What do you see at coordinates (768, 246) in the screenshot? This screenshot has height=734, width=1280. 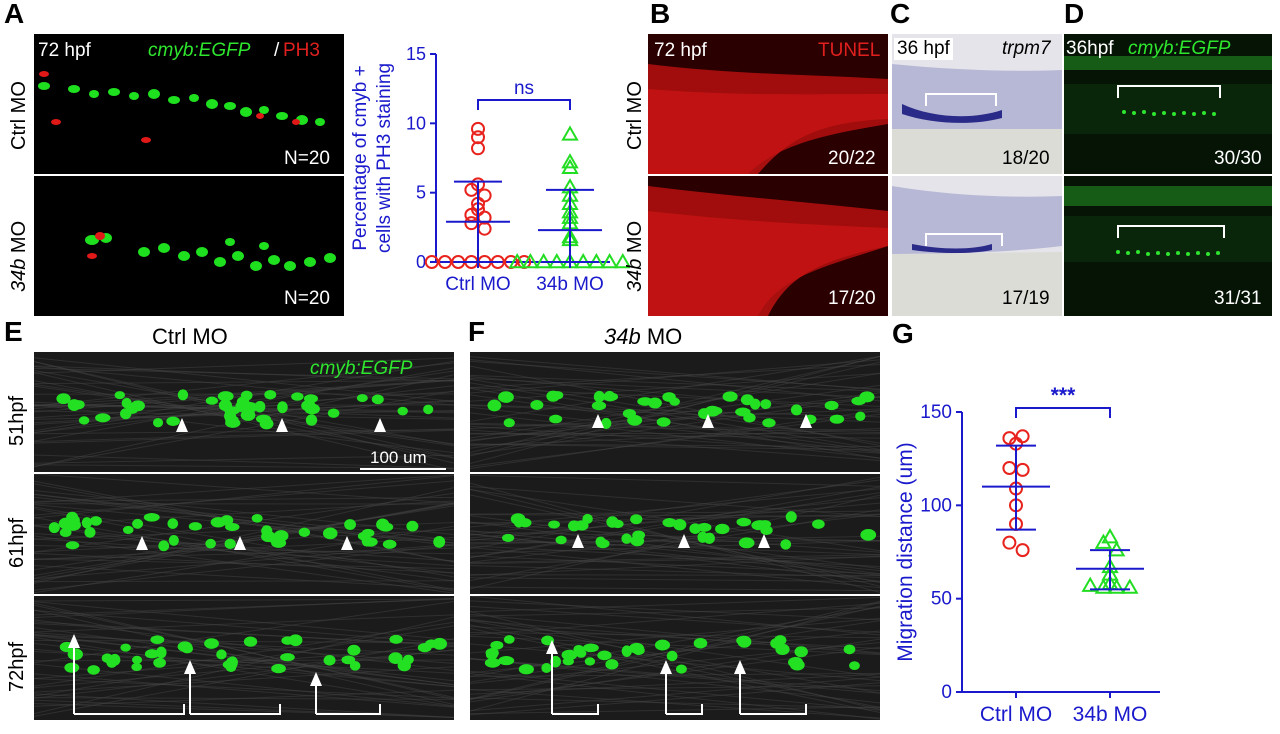 I see `panel-b-mo-embryo` at bounding box center [768, 246].